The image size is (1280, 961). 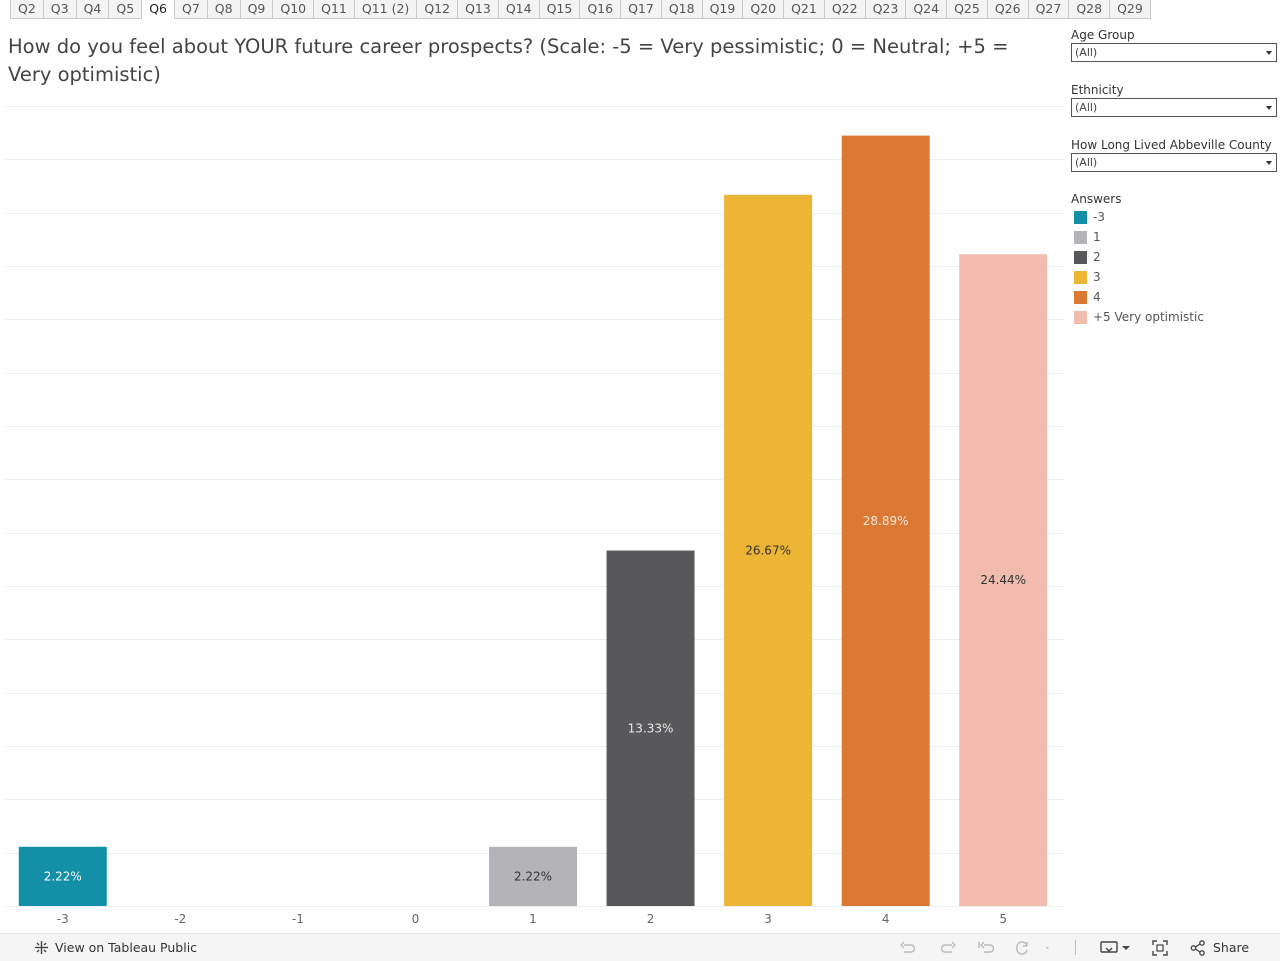 I want to click on tab-q4: Q4, so click(x=93, y=9).